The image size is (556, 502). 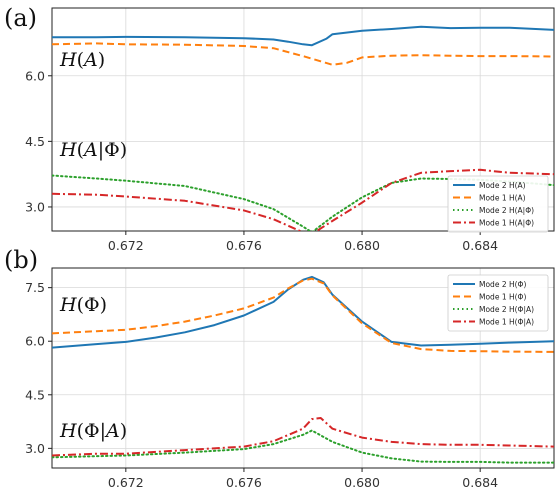 What do you see at coordinates (502, 284) in the screenshot?
I see `legend-entry-1: Mode 2 H(Φ)` at bounding box center [502, 284].